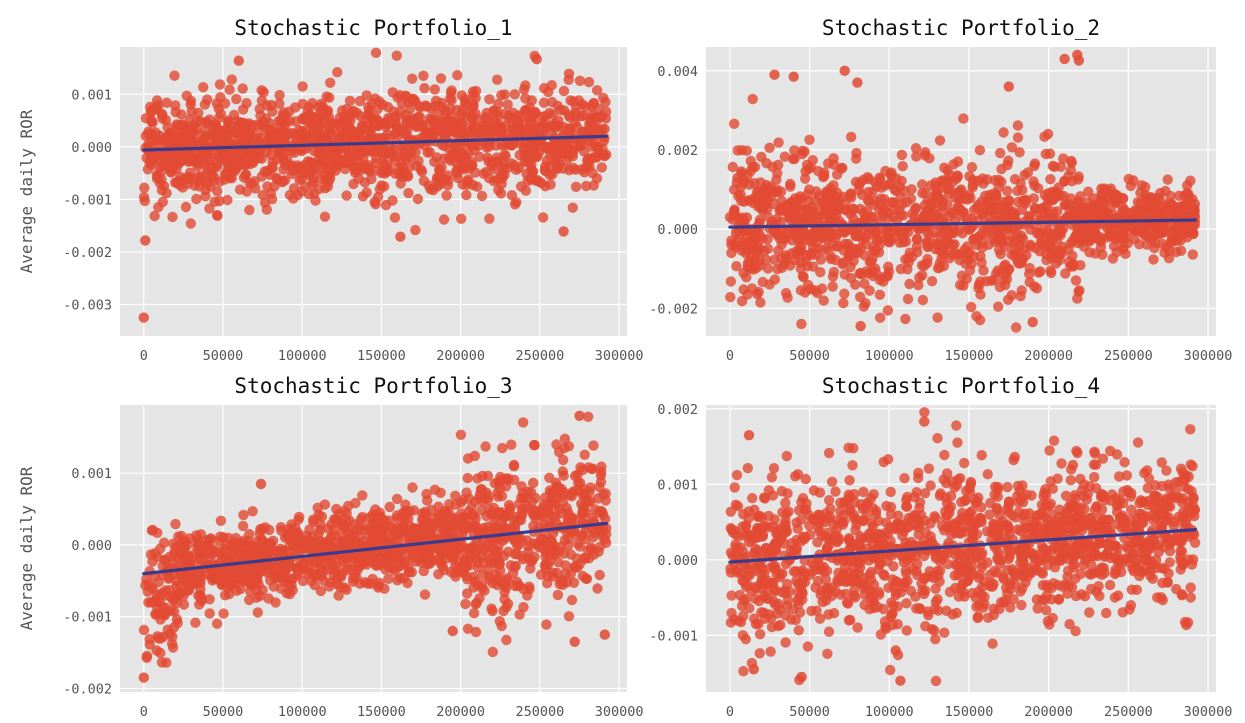 The width and height of the screenshot is (1245, 723). I want to click on x-tick-label: 100000, so click(889, 356).